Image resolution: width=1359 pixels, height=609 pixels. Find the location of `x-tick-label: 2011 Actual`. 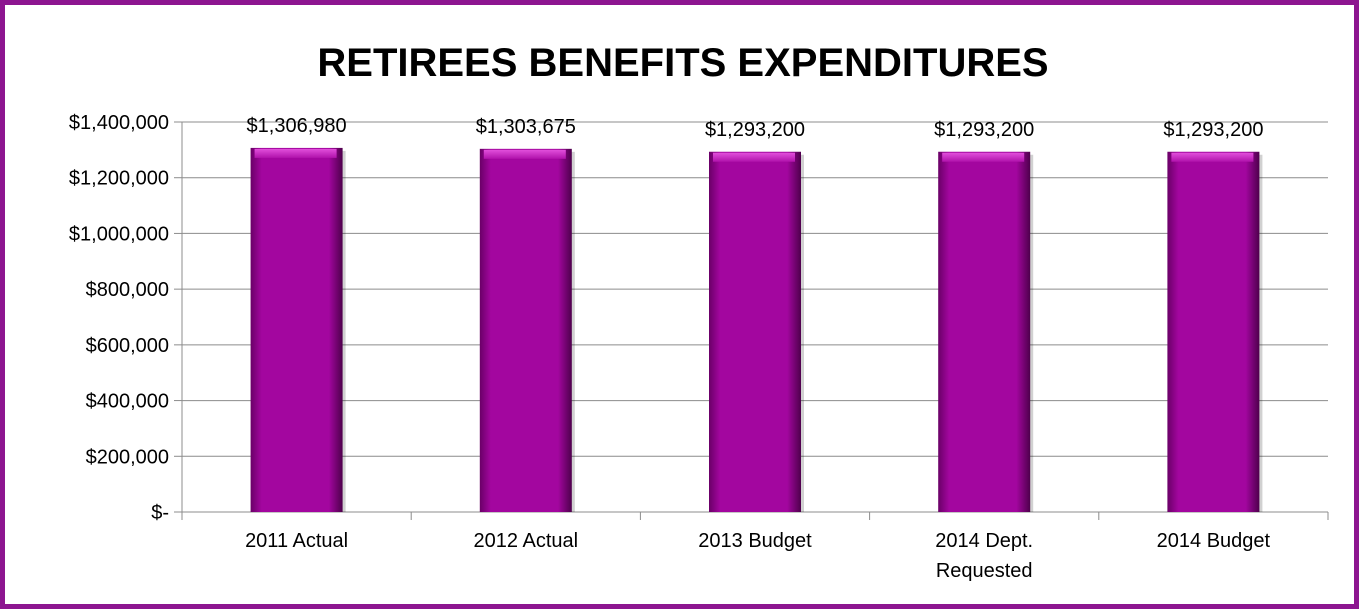

x-tick-label: 2011 Actual is located at coordinates (296, 541).